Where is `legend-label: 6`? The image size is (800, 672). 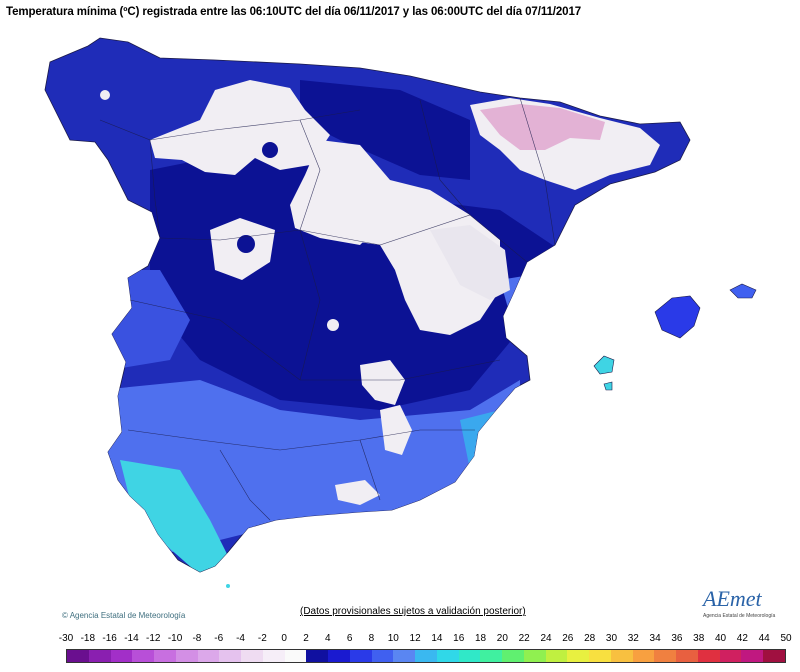 legend-label: 6 is located at coordinates (349, 638).